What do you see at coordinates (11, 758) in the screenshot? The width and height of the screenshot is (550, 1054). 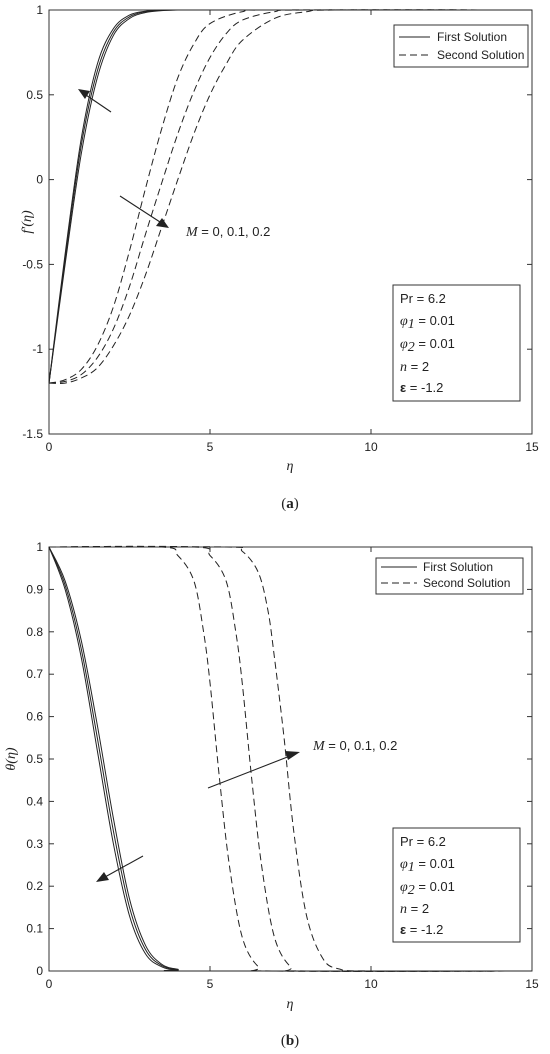 I see `y-axis-label: θ(η)` at bounding box center [11, 758].